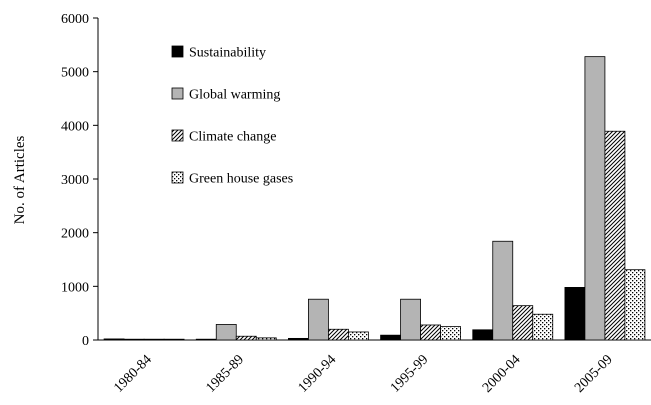 This screenshot has height=405, width=651. What do you see at coordinates (75, 234) in the screenshot?
I see `y-tick-label: 2000` at bounding box center [75, 234].